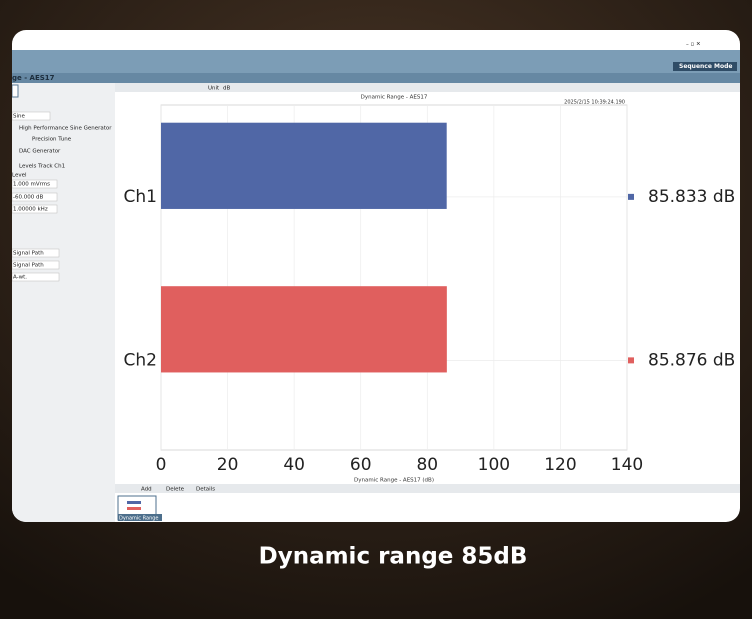 This screenshot has height=619, width=752. I want to click on option: Precision Tune, so click(52, 140).